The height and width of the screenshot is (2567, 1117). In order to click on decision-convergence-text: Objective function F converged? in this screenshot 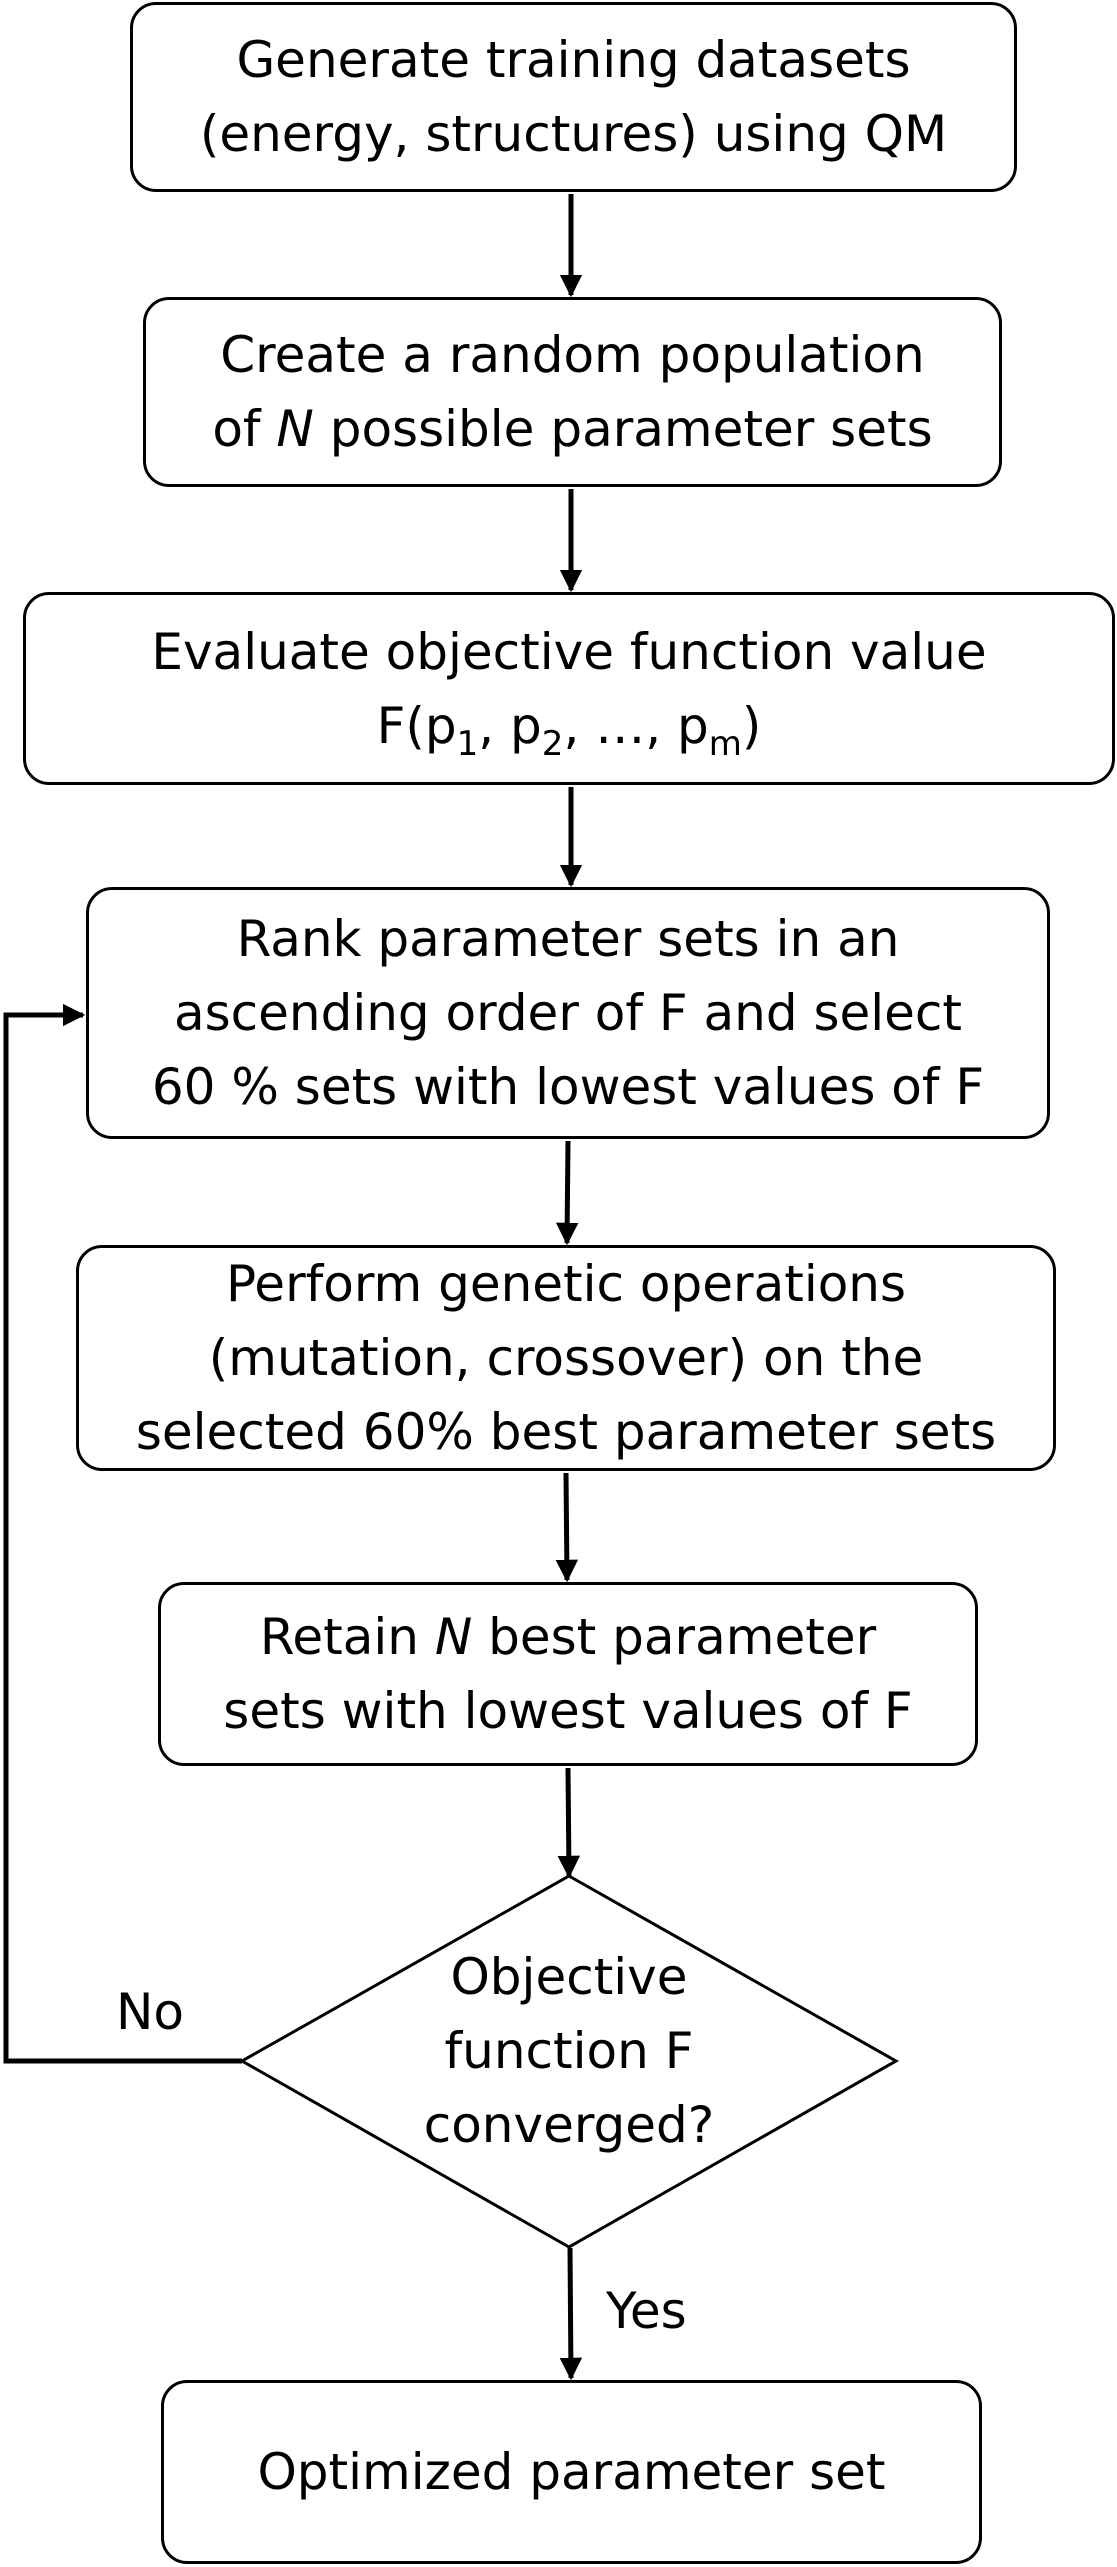, I will do `click(569, 2051)`.